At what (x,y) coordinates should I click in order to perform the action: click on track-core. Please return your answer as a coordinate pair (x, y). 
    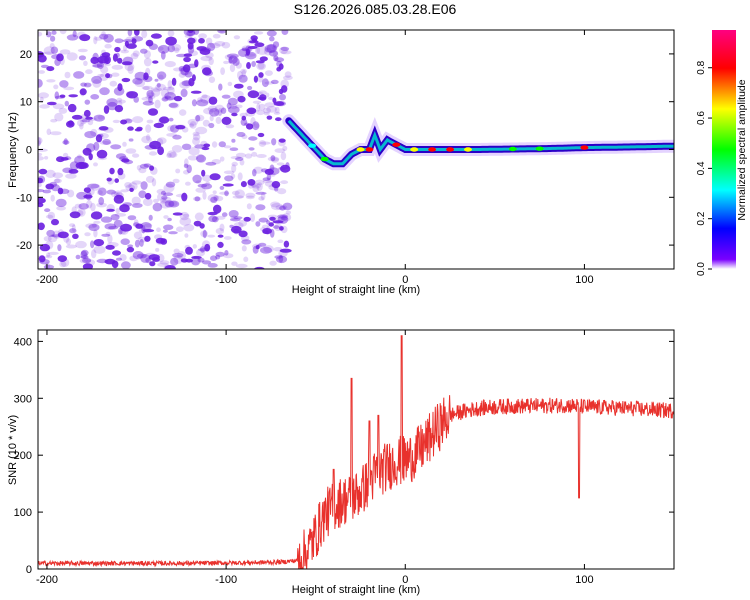
    Looking at the image, I should click on (480, 142).